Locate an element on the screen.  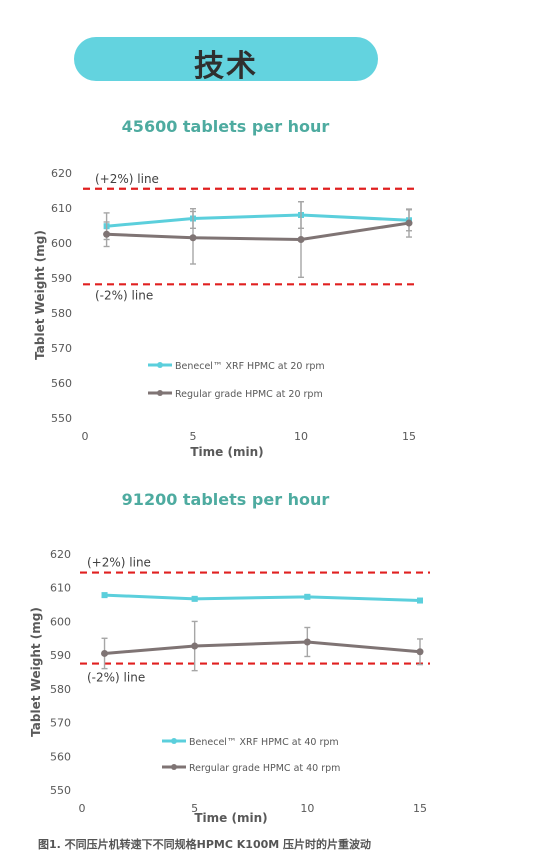
figure-caption: 图1. 不同压片机转速下不同规格HPMC K100M 压片时的片重波动 is located at coordinates (205, 844).